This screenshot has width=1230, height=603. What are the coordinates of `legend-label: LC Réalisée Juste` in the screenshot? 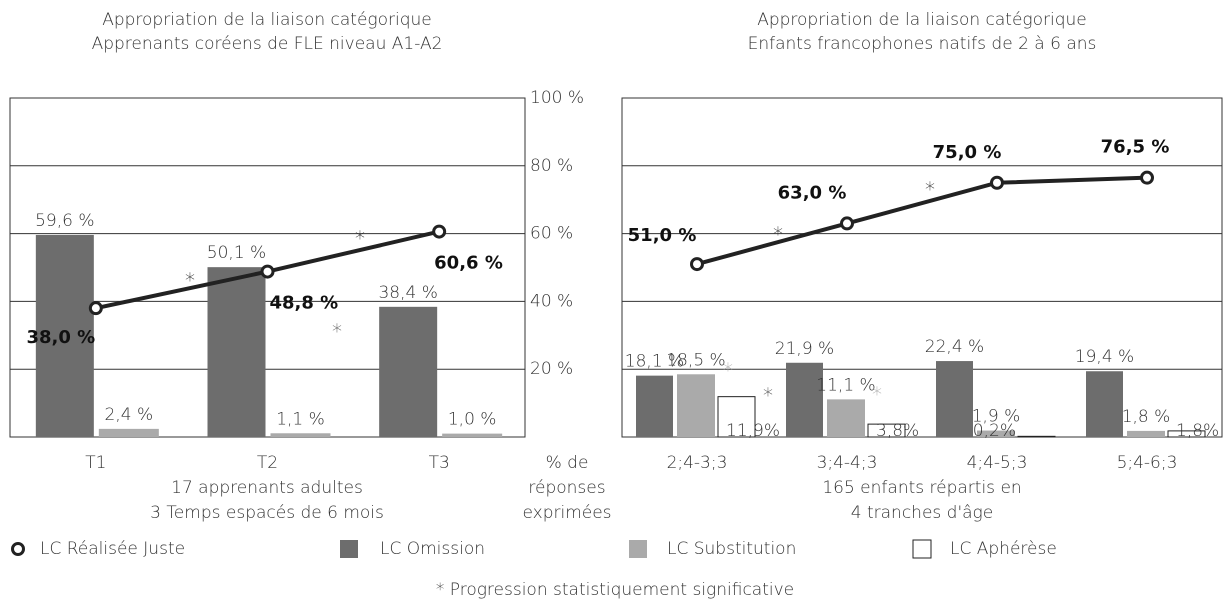 It's located at (112, 549).